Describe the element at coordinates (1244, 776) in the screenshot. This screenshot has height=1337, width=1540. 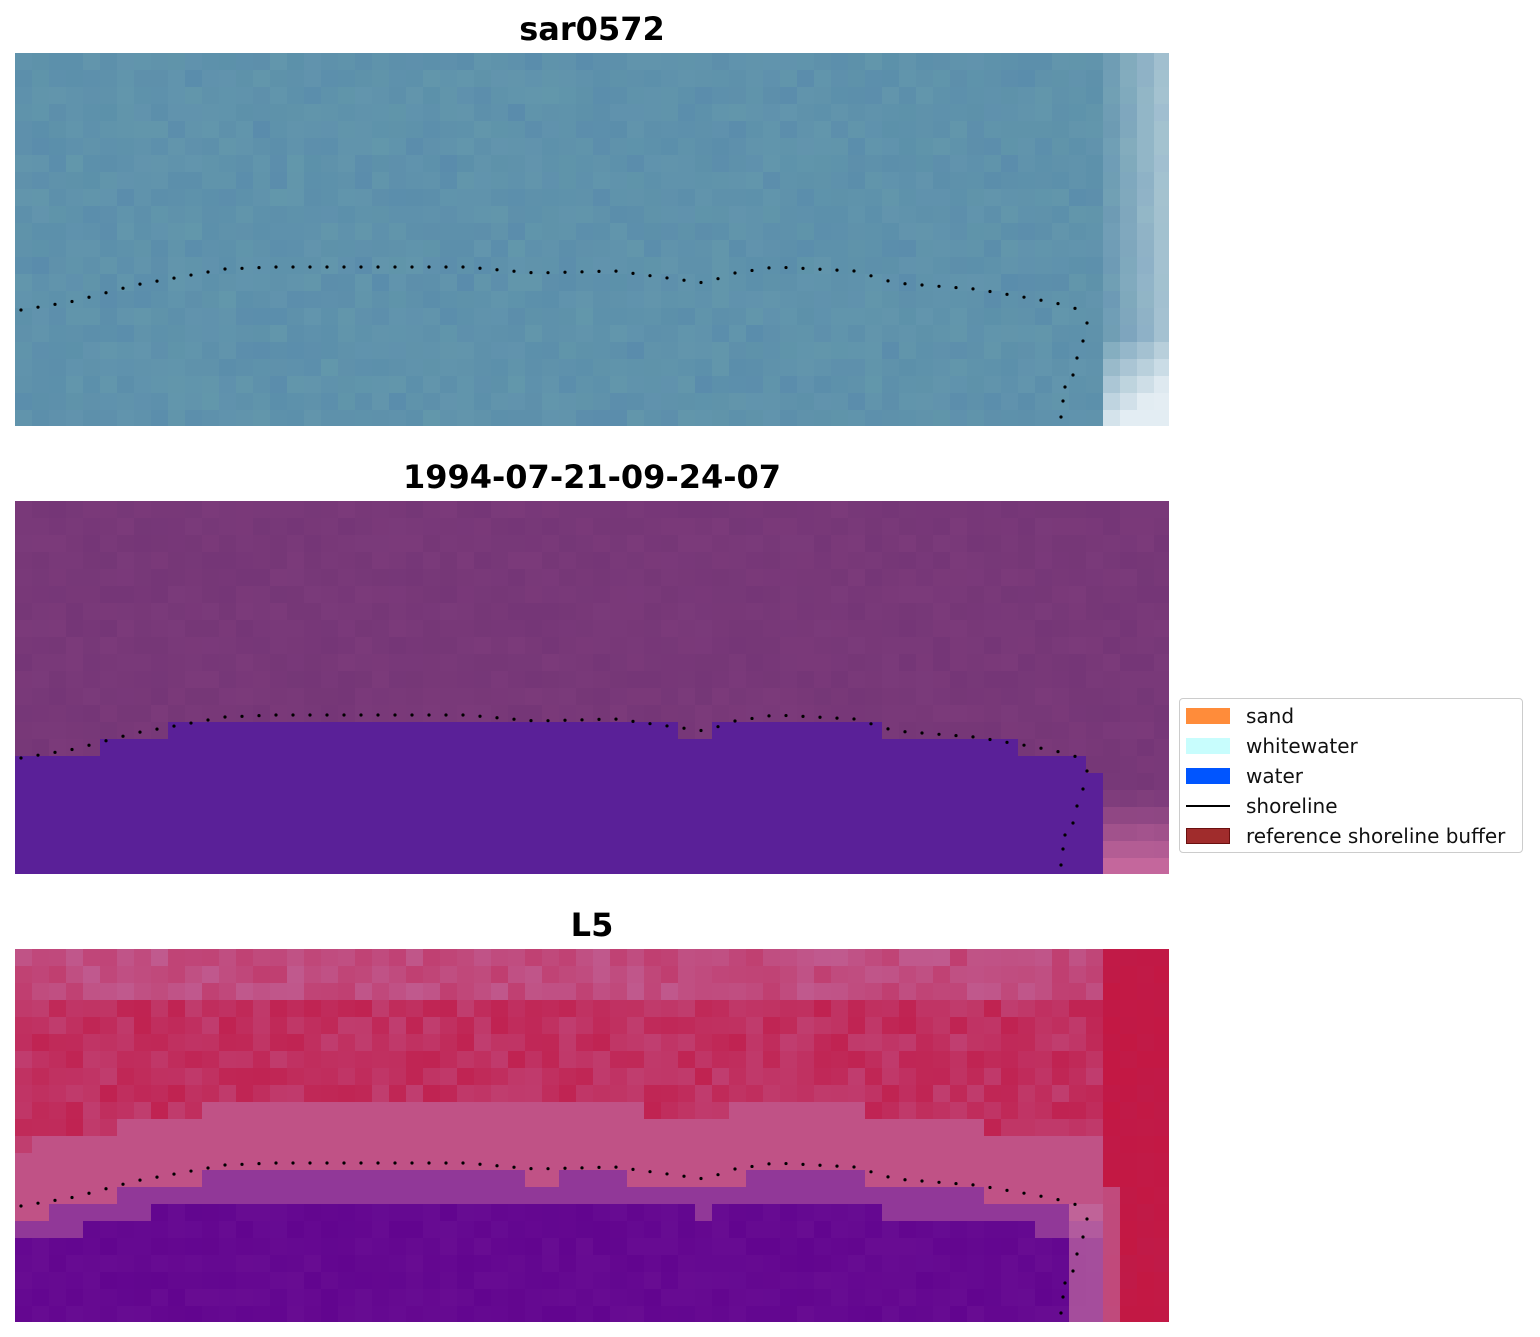
I see `legend-item-water: water` at that location.